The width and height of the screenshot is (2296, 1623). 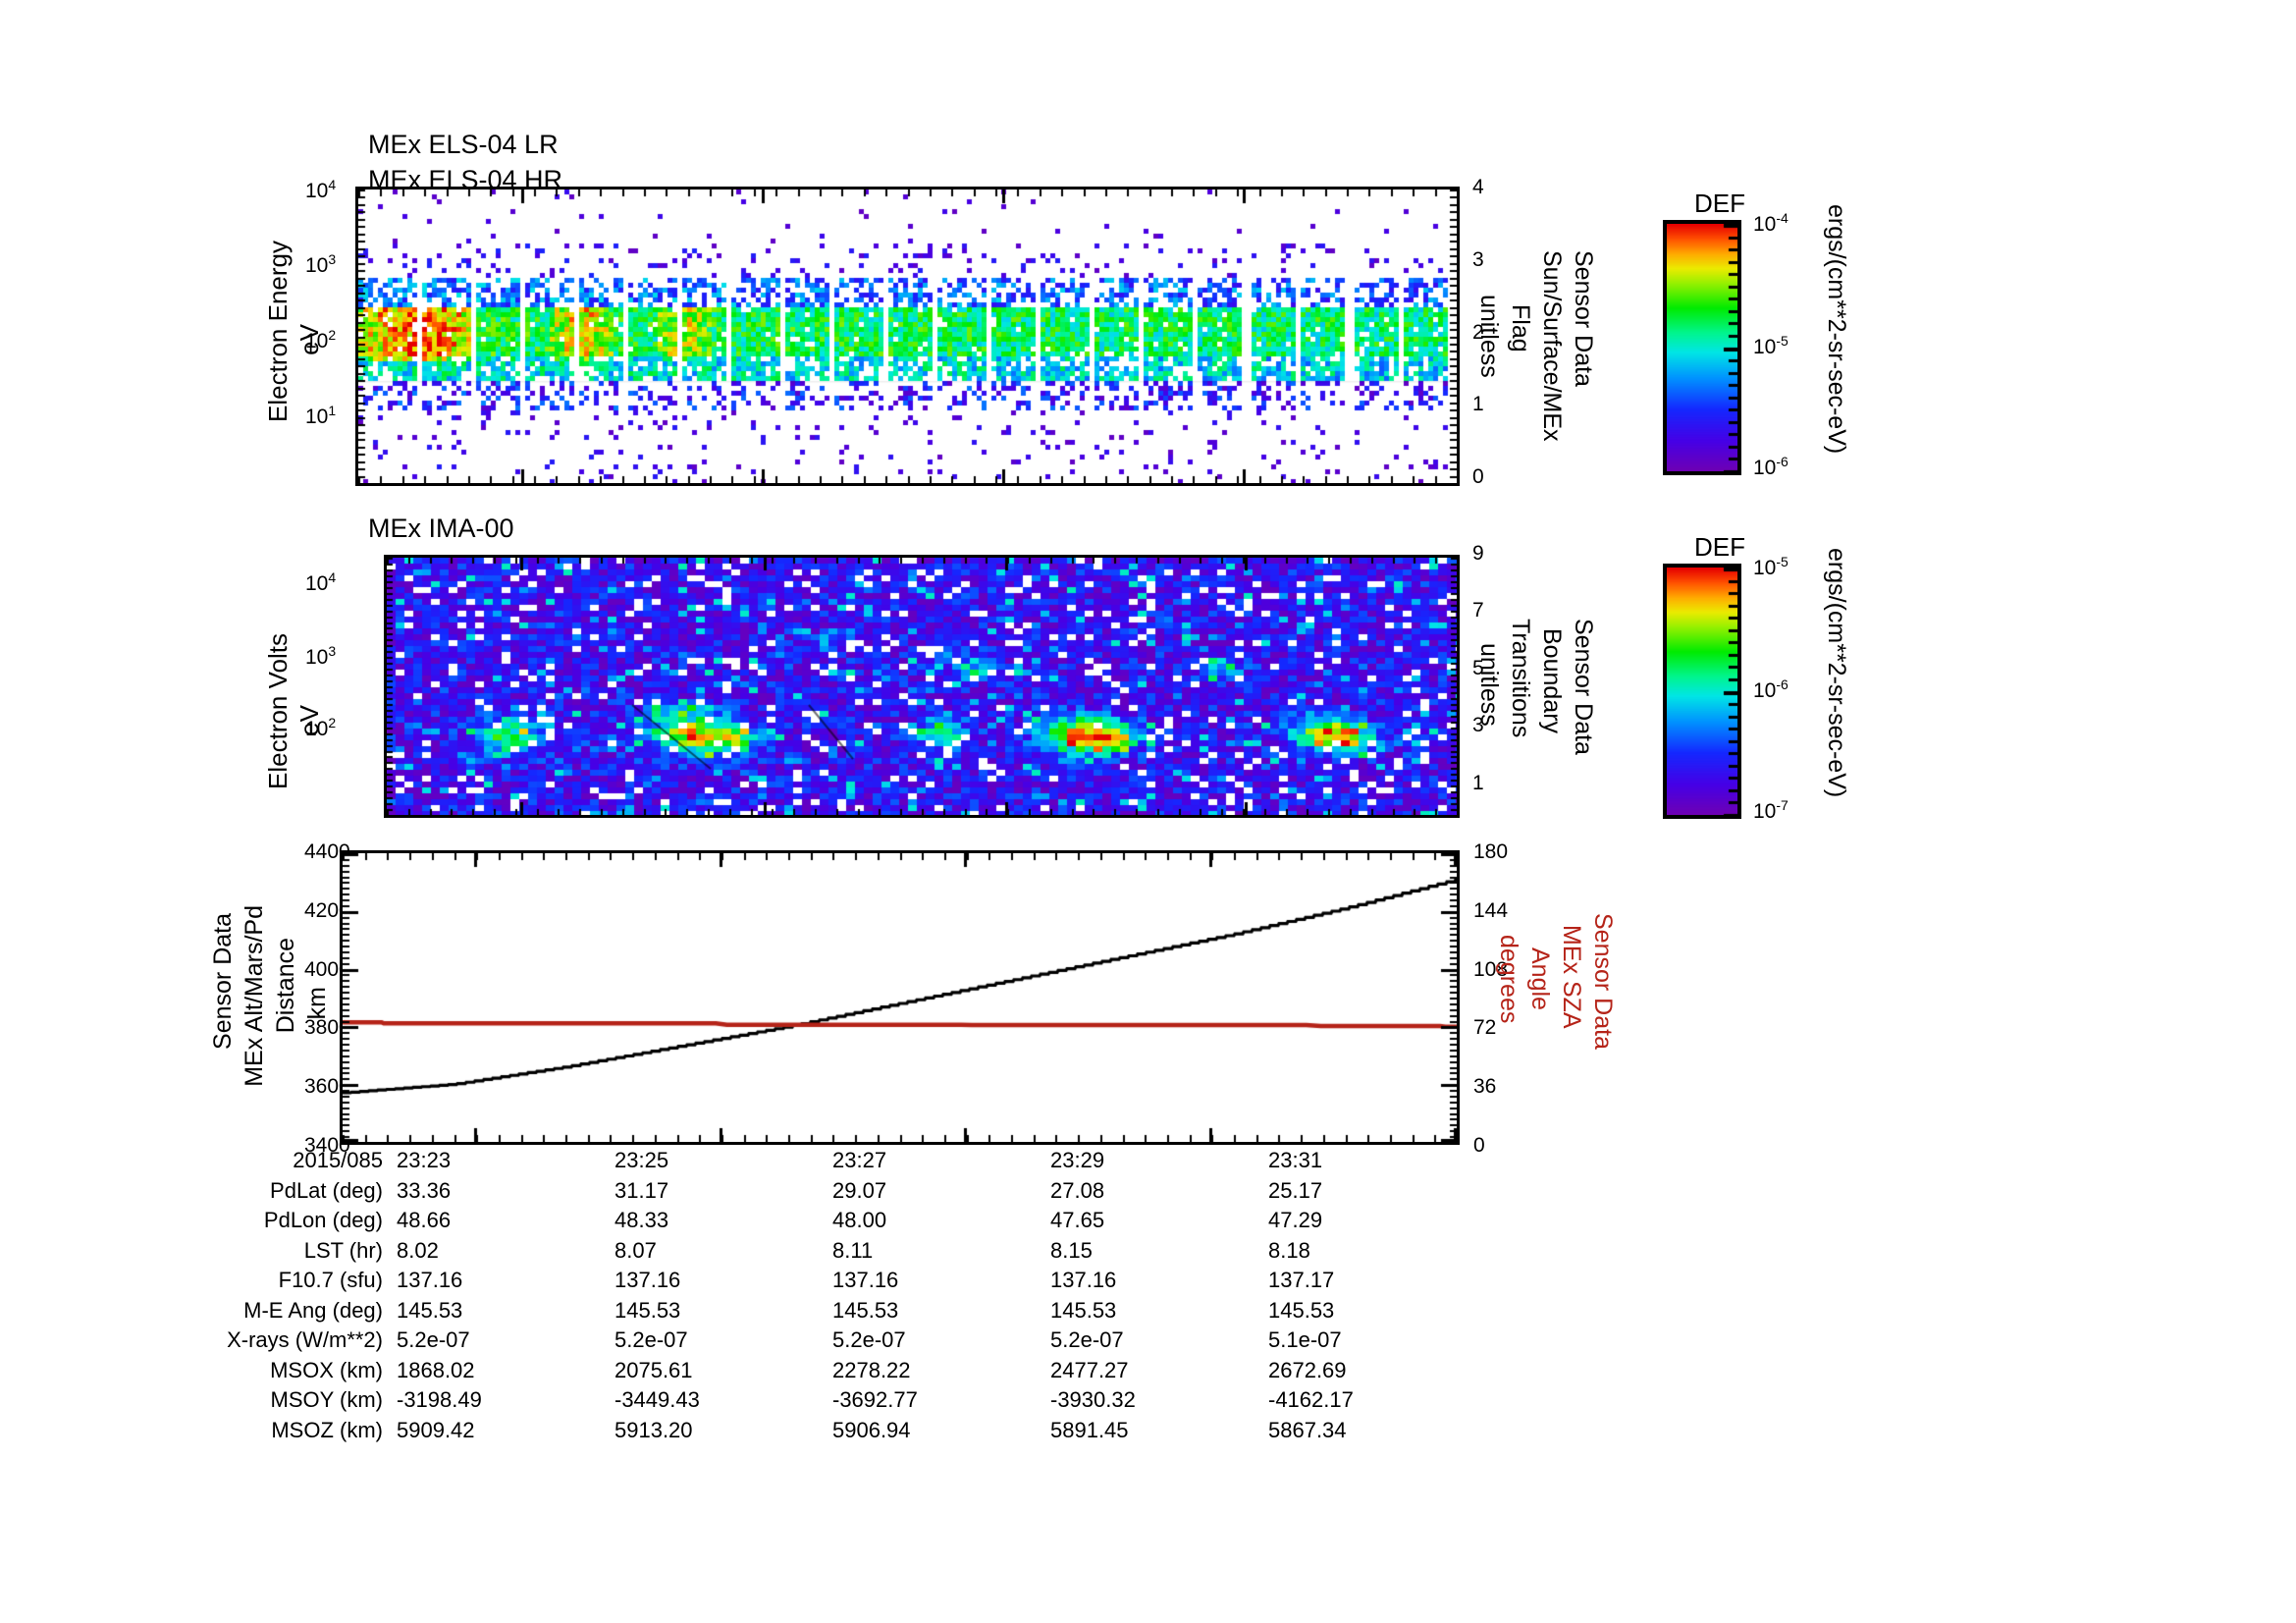 I want to click on tick-value: 144, so click(x=1491, y=910).